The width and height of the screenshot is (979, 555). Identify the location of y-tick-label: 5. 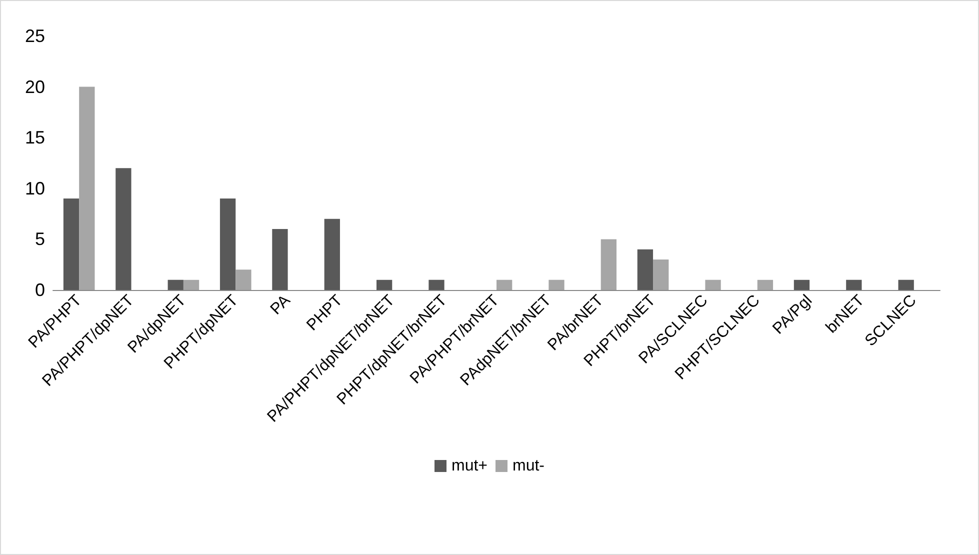
(39, 239).